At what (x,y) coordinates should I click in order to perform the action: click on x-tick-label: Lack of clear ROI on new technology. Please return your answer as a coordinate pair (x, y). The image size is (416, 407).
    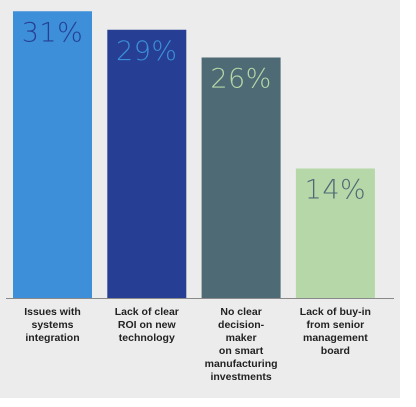
    Looking at the image, I should click on (146, 325).